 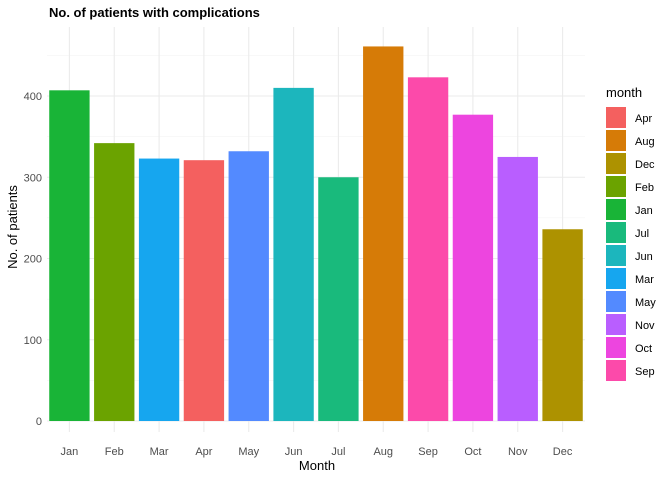 I want to click on legend-swatch-apr, so click(x=616, y=117).